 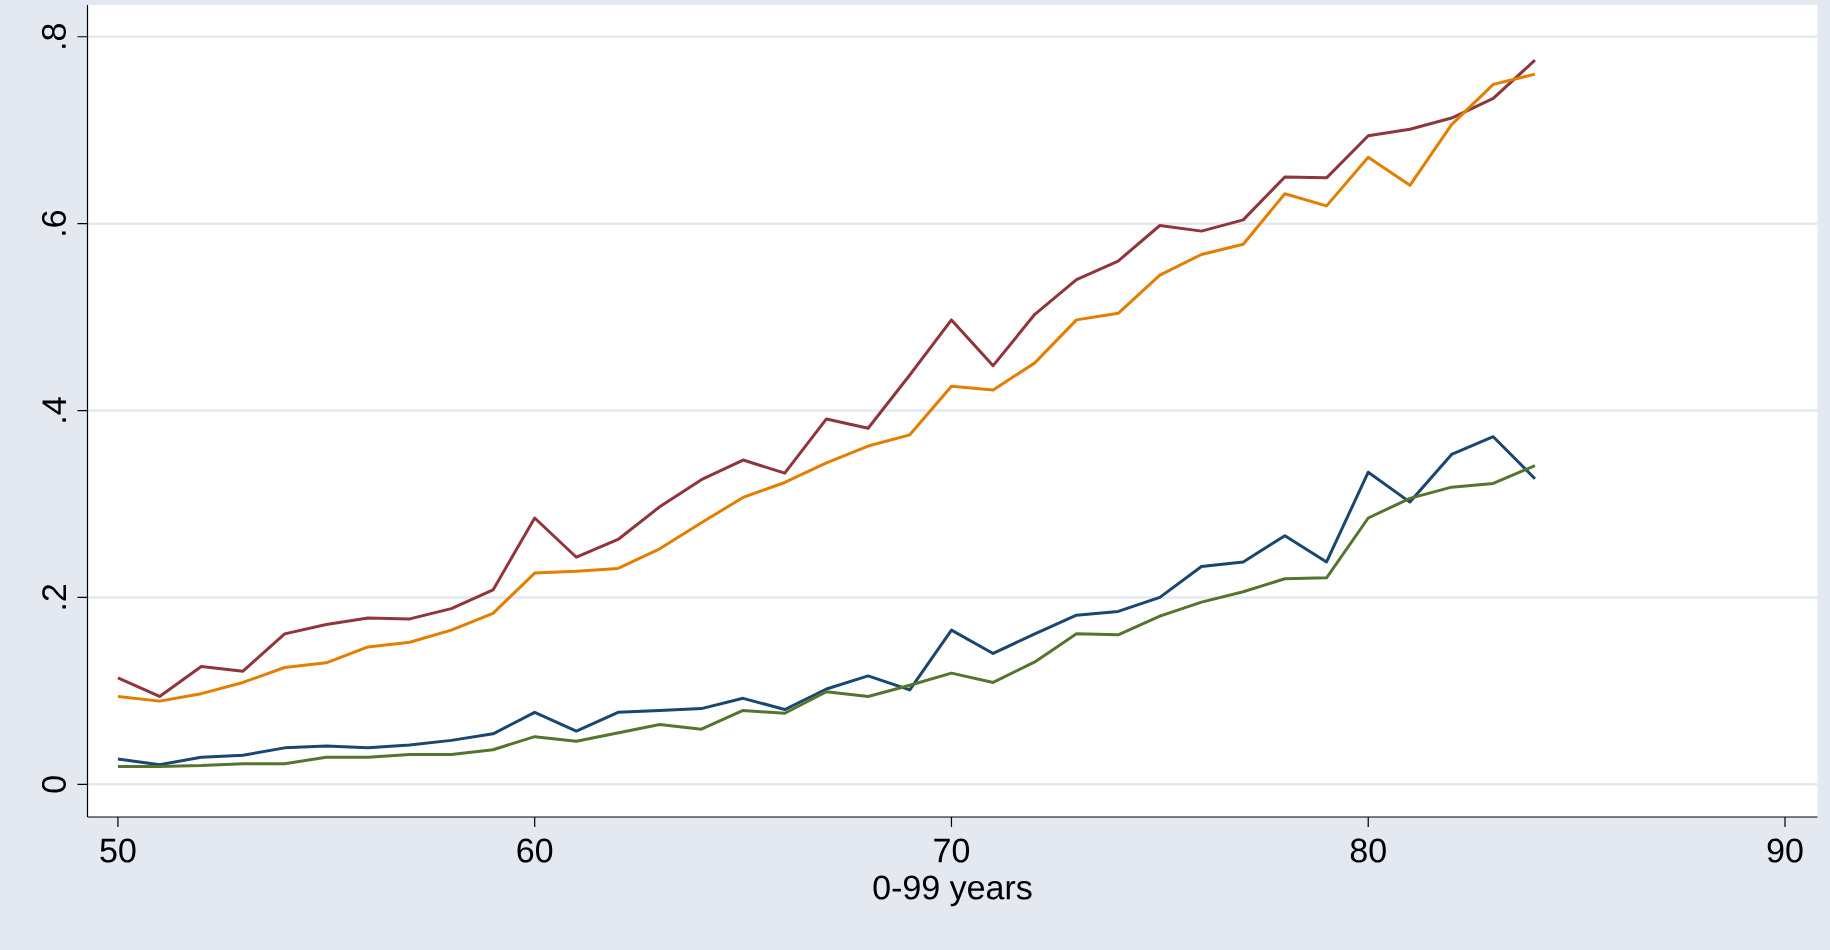 I want to click on y-tick-label: 0, so click(x=53, y=784).